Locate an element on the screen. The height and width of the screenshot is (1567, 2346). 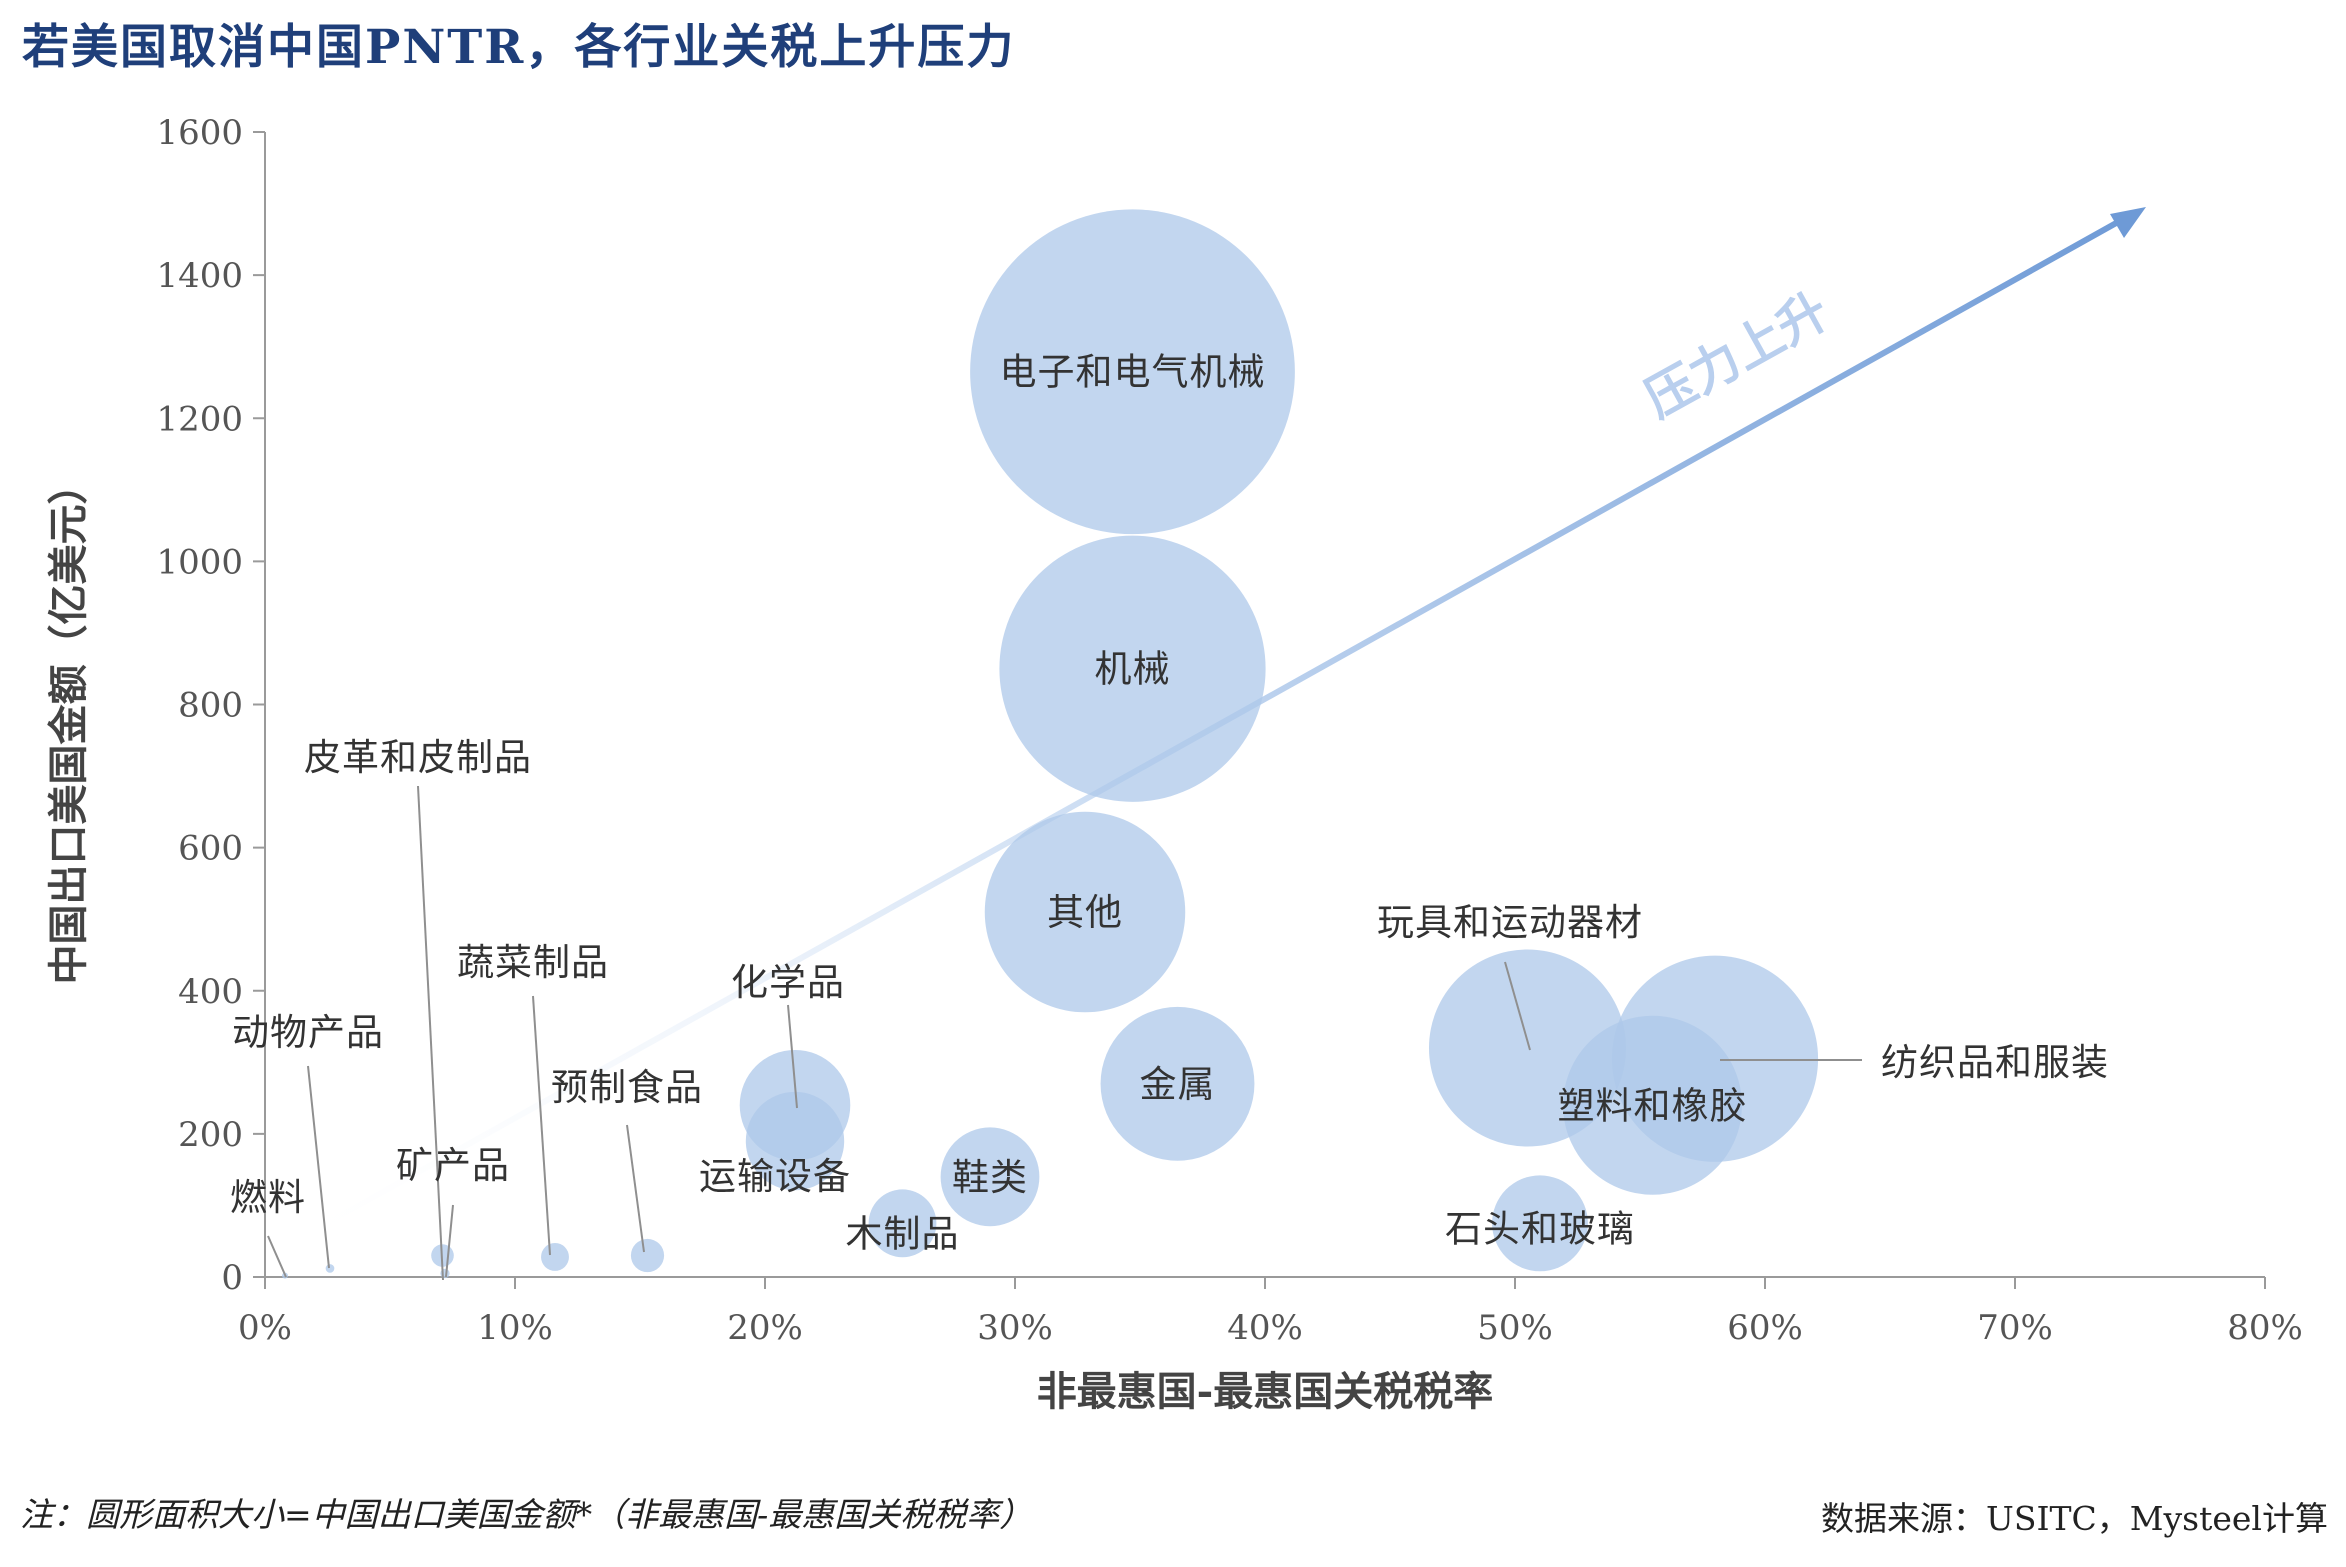
x-tick-label: 80% is located at coordinates (2265, 1328).